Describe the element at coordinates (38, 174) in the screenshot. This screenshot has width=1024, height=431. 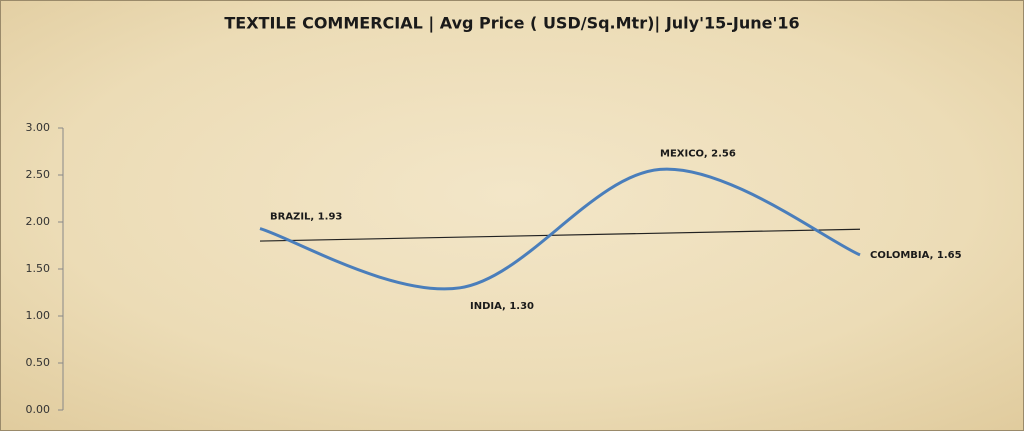
I see `y-tick-label: 2.50` at that location.